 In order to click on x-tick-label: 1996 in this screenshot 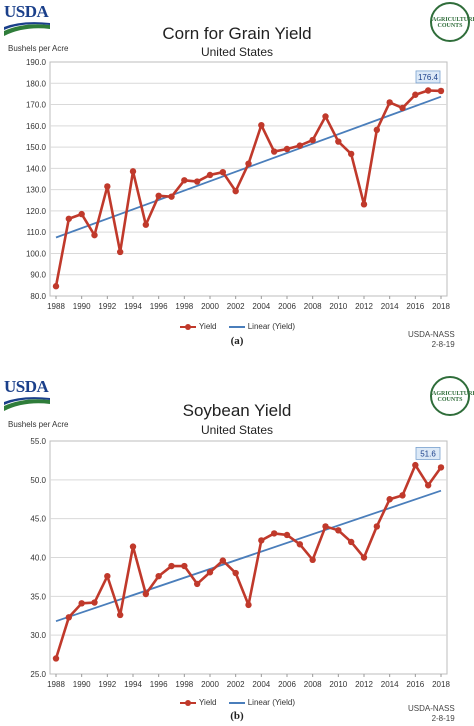, I will do `click(159, 684)`.